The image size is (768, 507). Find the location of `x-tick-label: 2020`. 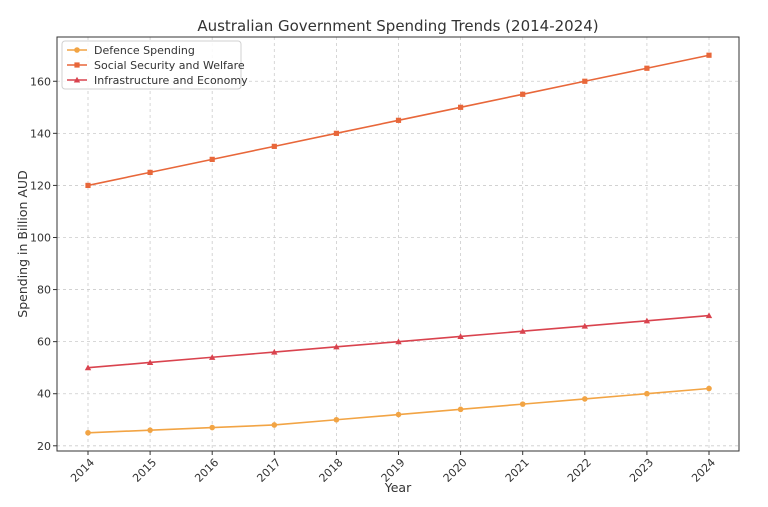

x-tick-label: 2020 is located at coordinates (455, 470).